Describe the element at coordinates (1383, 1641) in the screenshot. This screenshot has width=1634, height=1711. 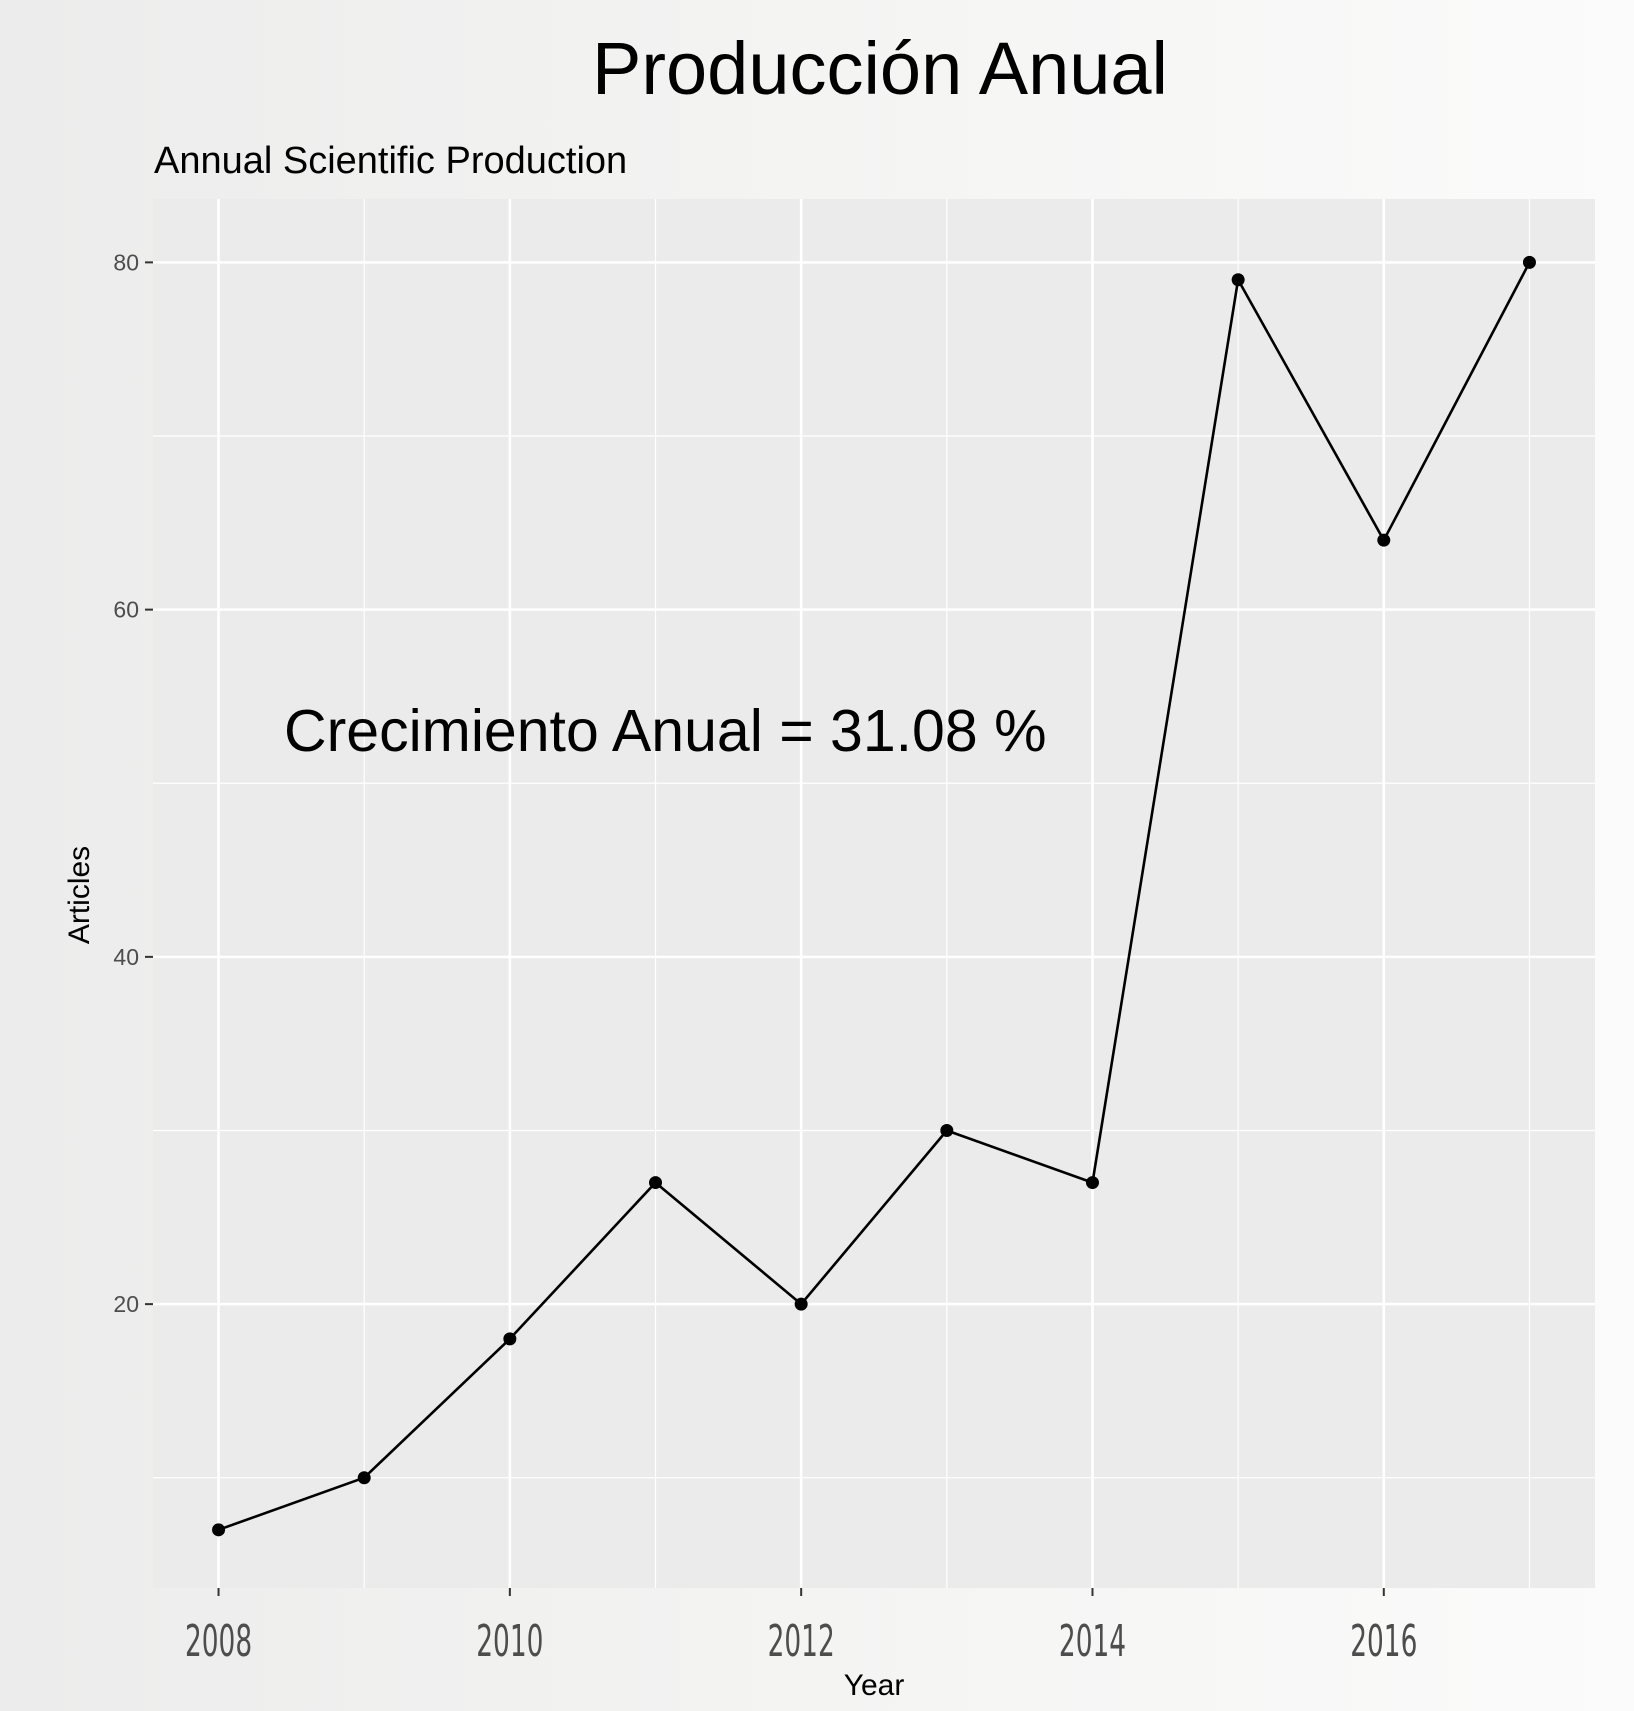
I see `x-tick-label: 2016` at that location.